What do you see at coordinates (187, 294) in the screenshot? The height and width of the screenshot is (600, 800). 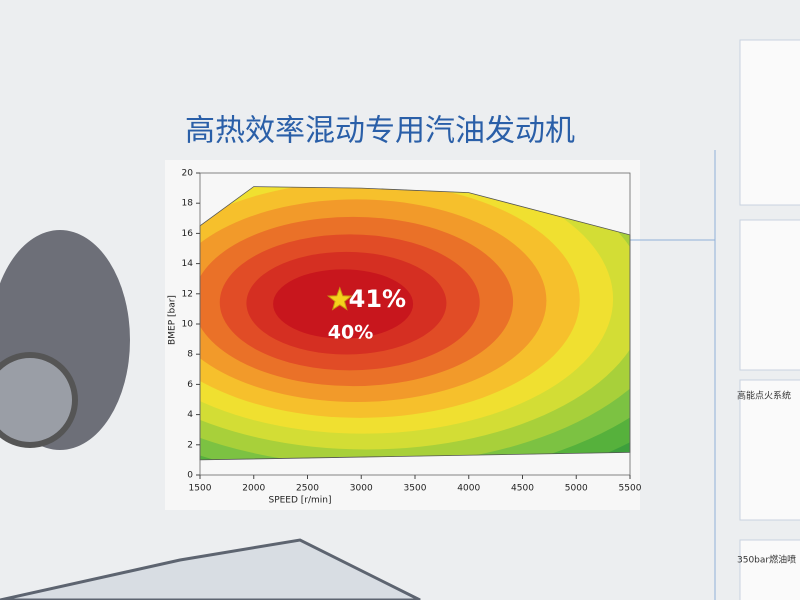 I see `y-tick-label: 12` at bounding box center [187, 294].